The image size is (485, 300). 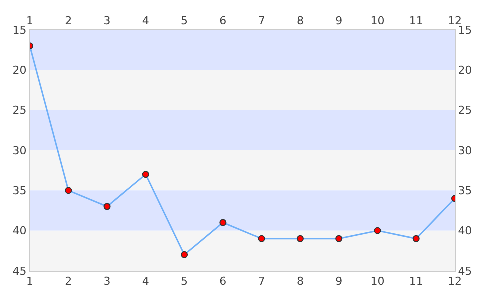 What do you see at coordinates (19, 71) in the screenshot?
I see `y-tick-label: 20` at bounding box center [19, 71].